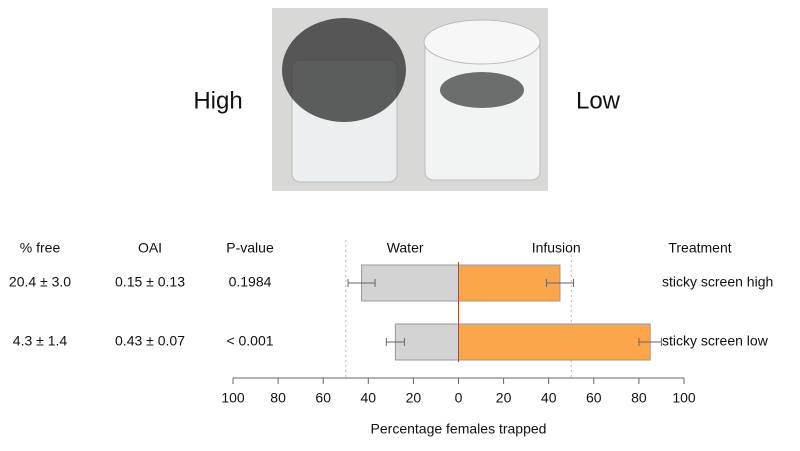 Image resolution: width=800 pixels, height=451 pixels. I want to click on category-label: sticky screen low, so click(715, 341).